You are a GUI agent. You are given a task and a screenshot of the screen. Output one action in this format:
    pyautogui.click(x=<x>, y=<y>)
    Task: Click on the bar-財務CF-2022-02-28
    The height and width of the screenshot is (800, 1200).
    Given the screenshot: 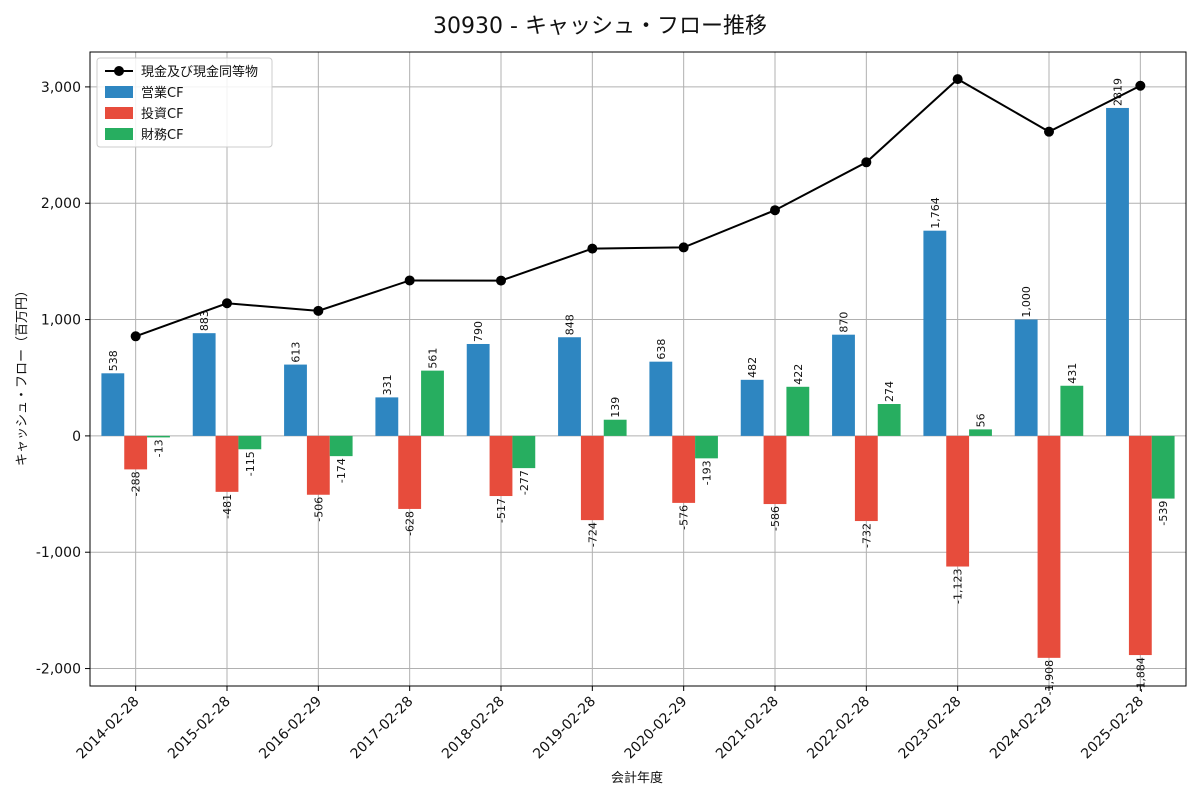 What is the action you would take?
    pyautogui.click(x=889, y=420)
    